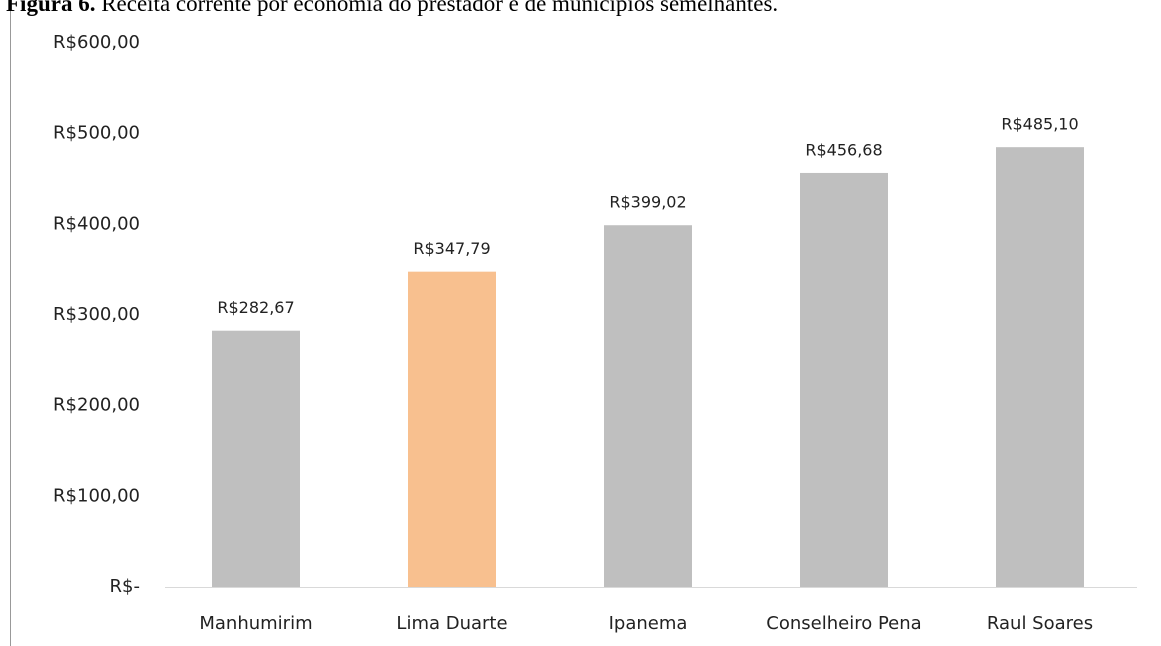  Describe the element at coordinates (1040, 623) in the screenshot. I see `x-tick-label: Raul Soares` at that location.